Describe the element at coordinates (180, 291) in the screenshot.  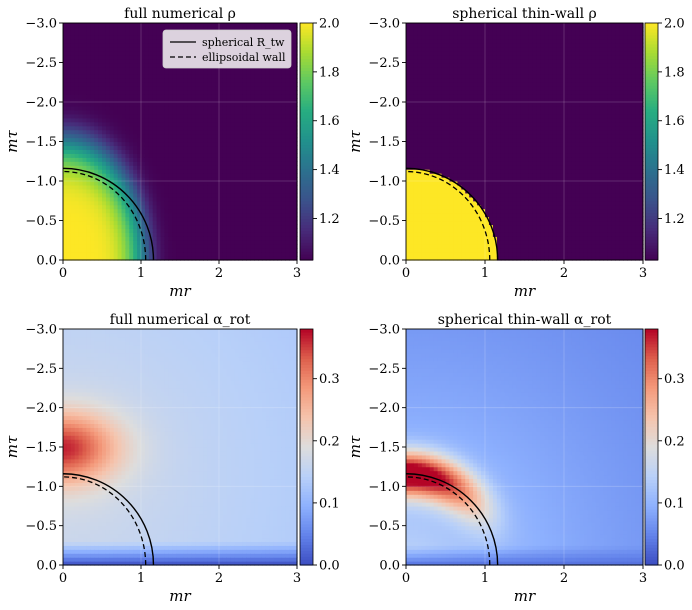
I see `x-axis-label: mr` at that location.